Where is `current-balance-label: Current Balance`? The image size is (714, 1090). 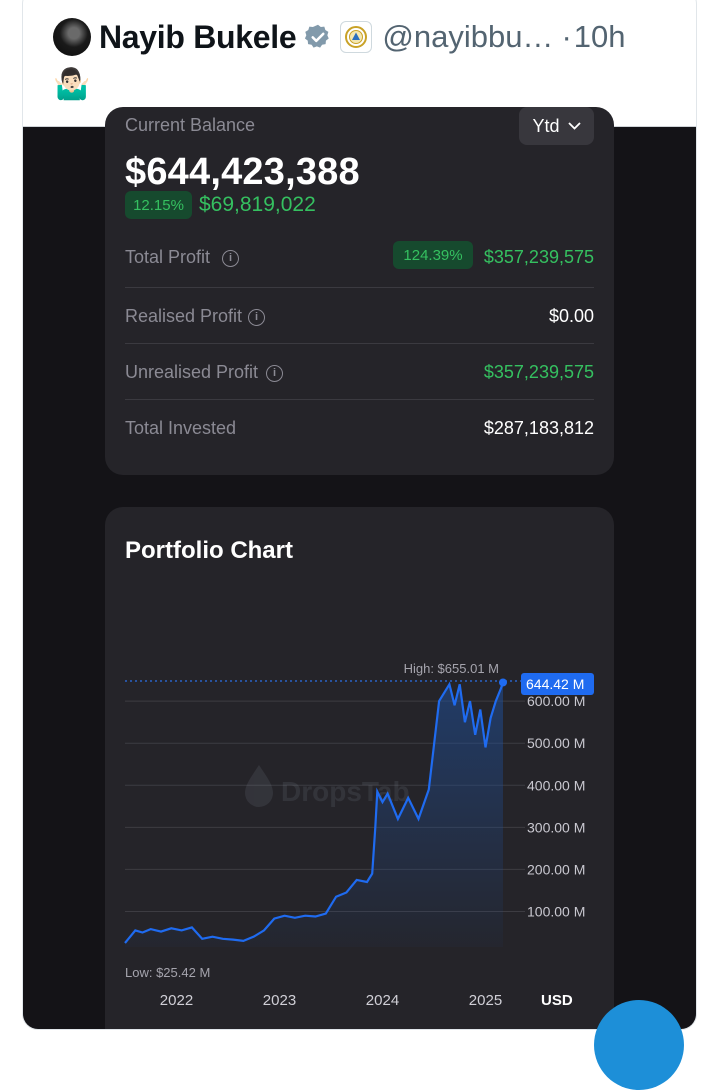
current-balance-label: Current Balance is located at coordinates (190, 125).